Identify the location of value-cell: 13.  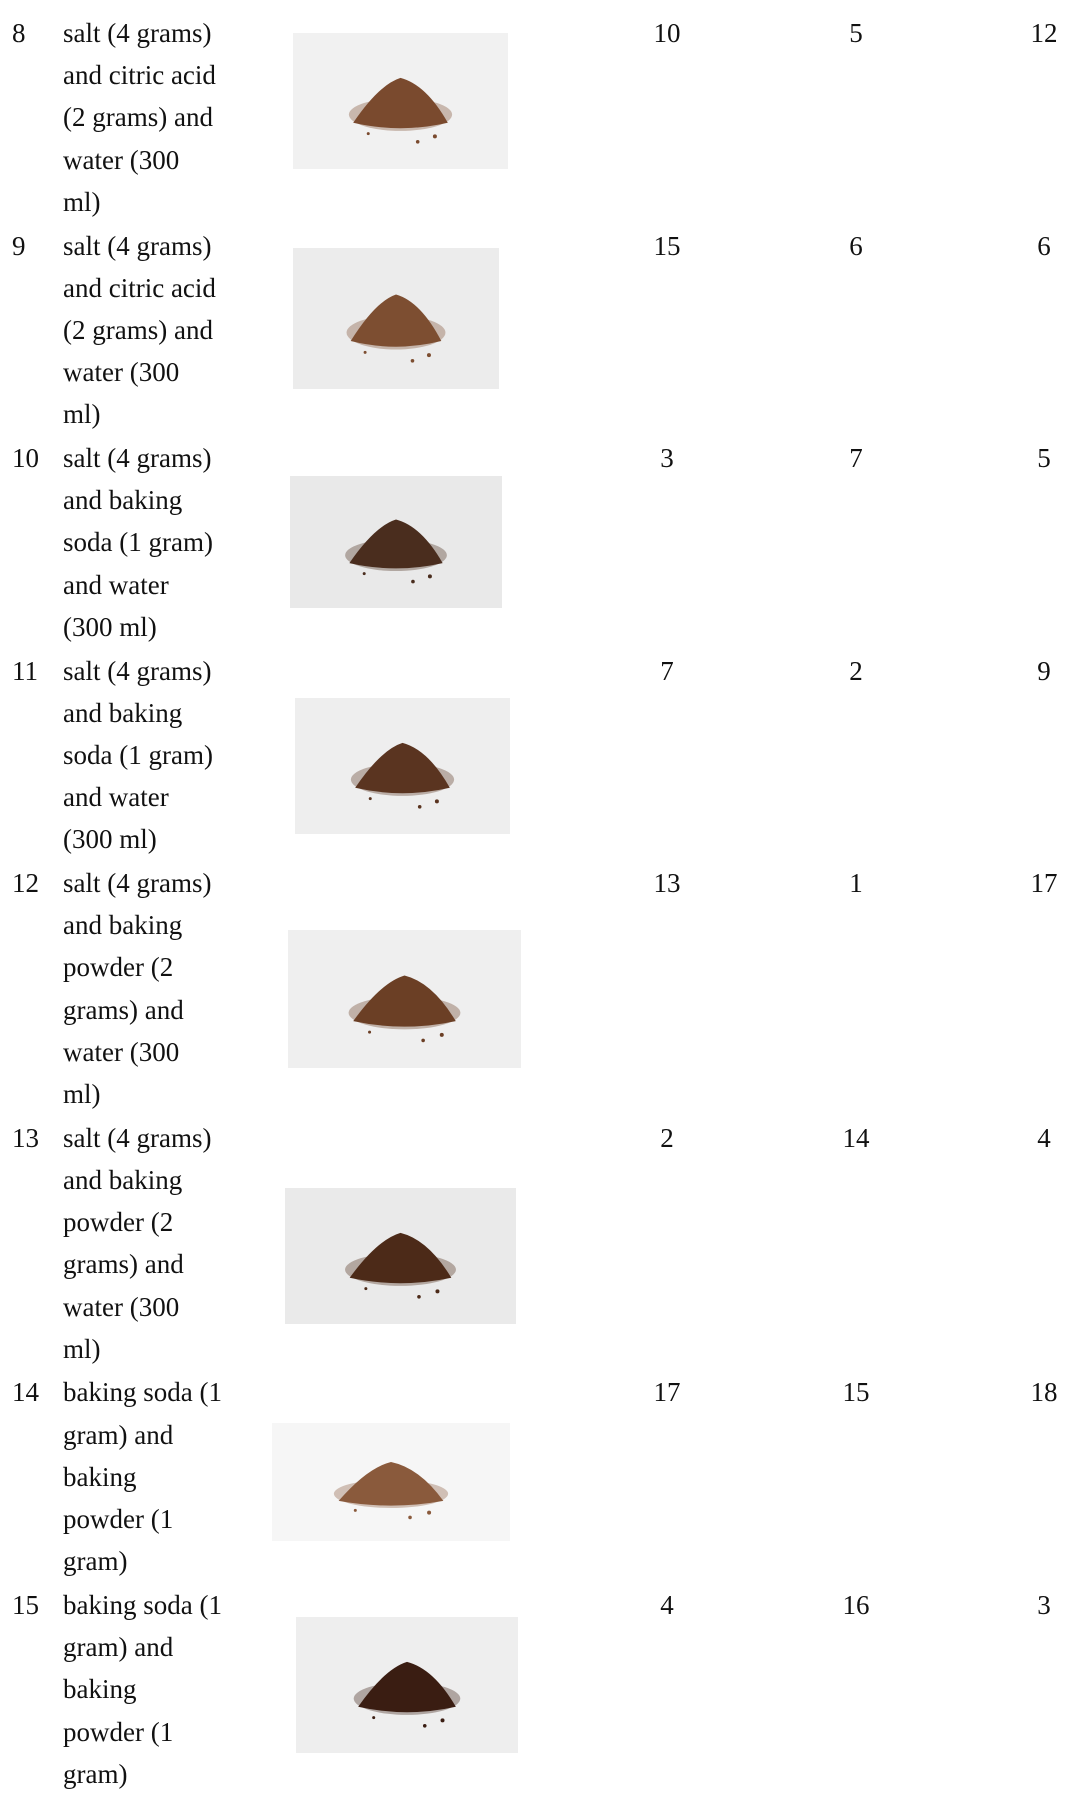
(667, 883).